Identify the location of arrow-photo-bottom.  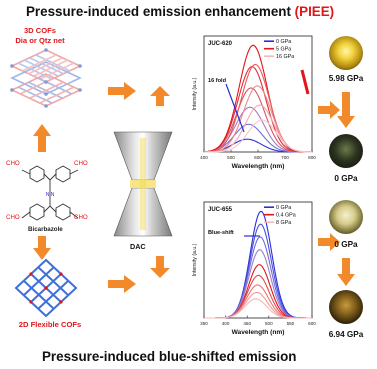
(346, 272).